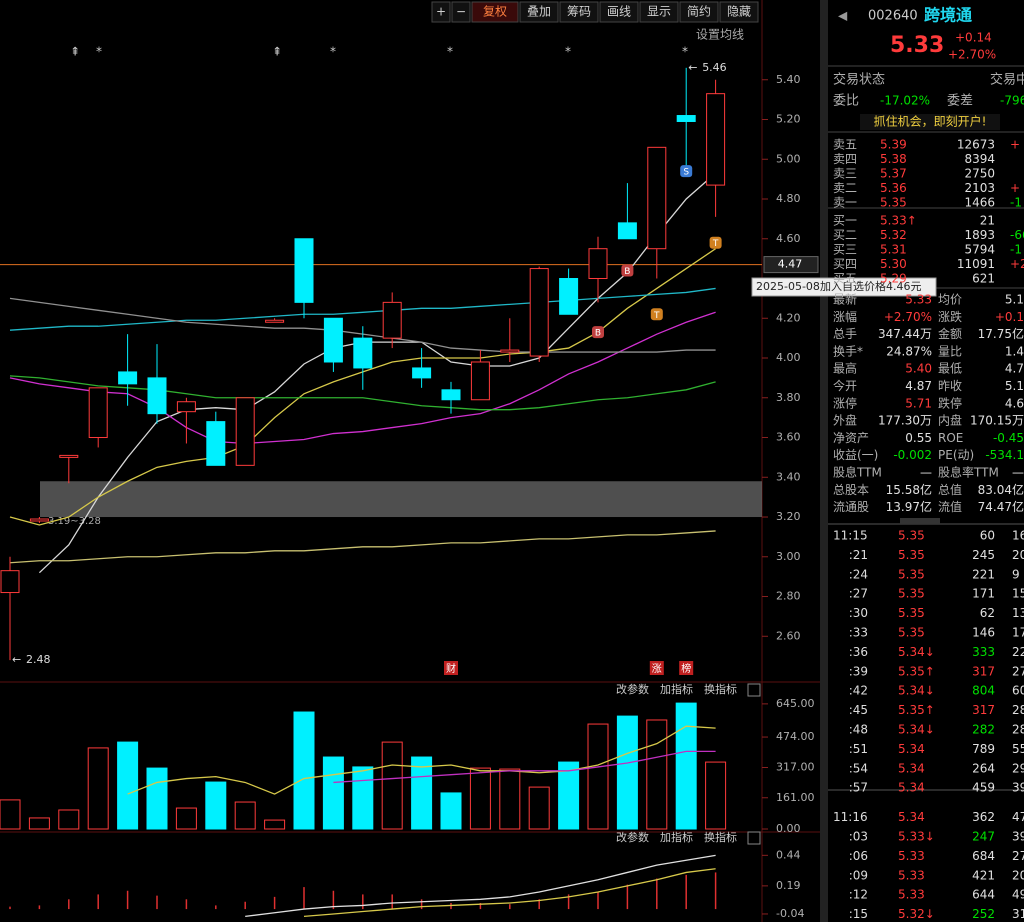  I want to click on stat-value: 177.30万, so click(905, 421).